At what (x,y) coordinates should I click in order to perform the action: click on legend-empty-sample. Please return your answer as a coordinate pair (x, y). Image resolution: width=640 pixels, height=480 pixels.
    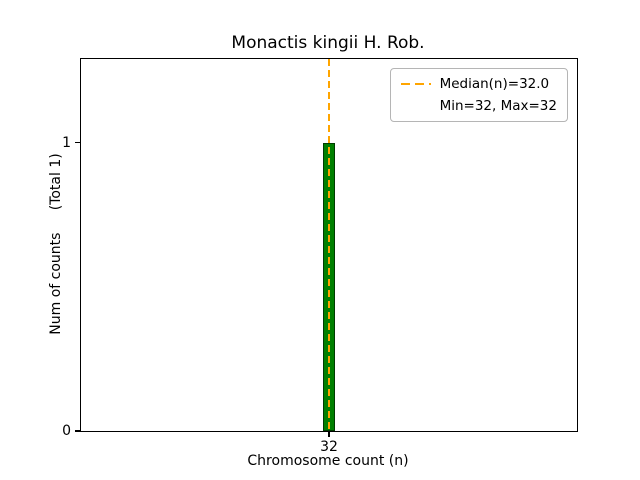
    Looking at the image, I should click on (416, 106).